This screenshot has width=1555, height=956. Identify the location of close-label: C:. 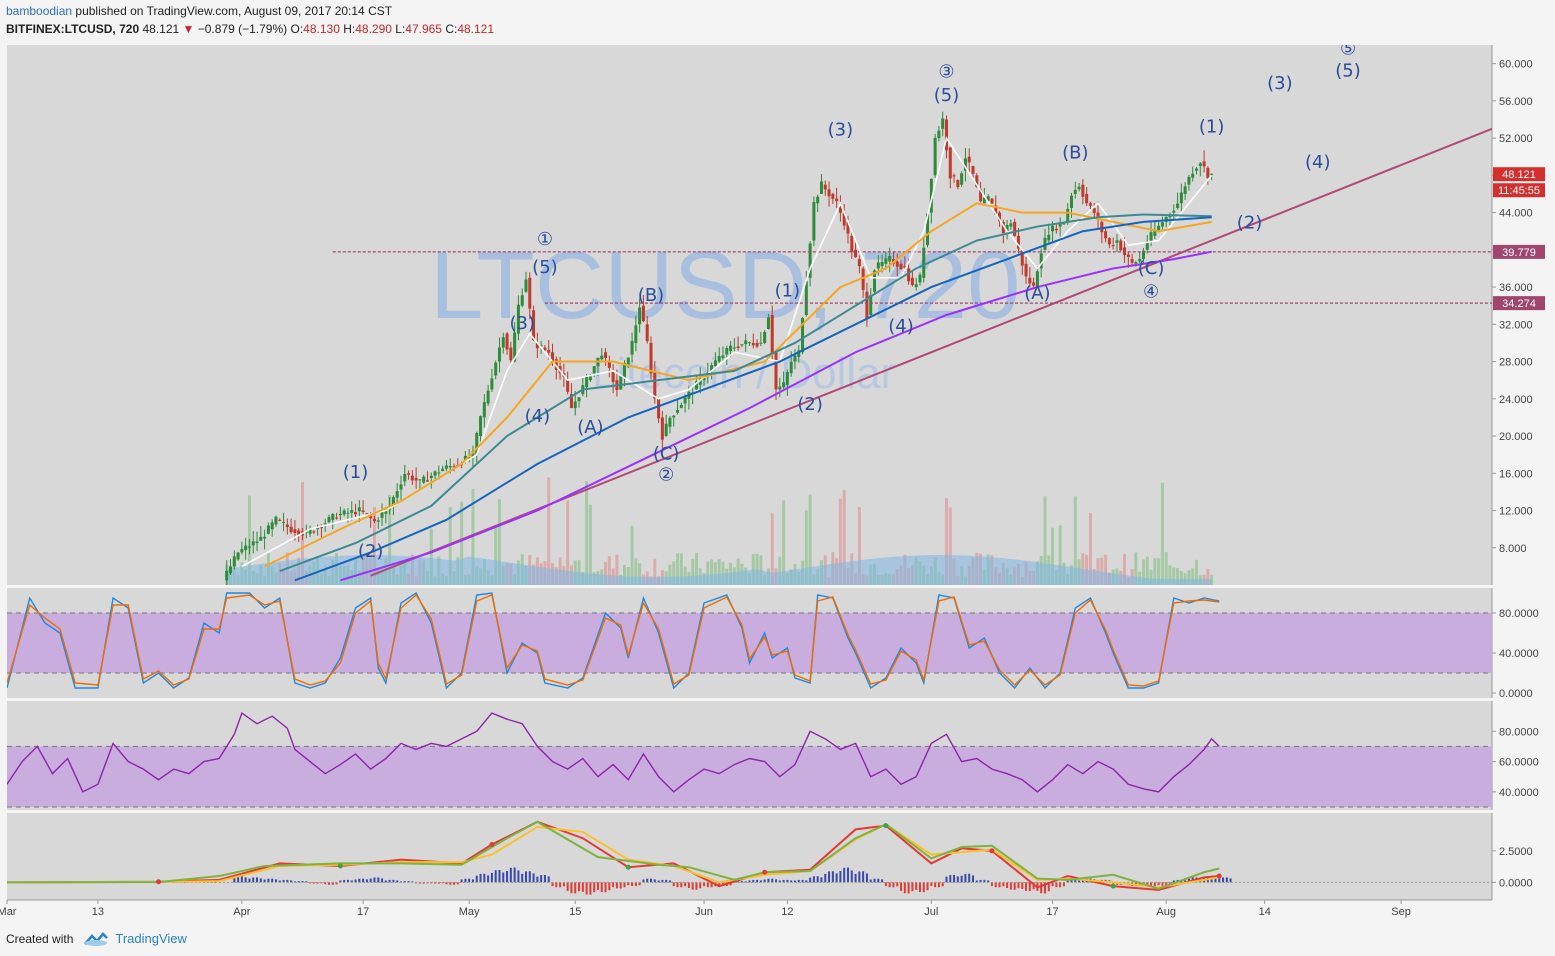
(451, 29).